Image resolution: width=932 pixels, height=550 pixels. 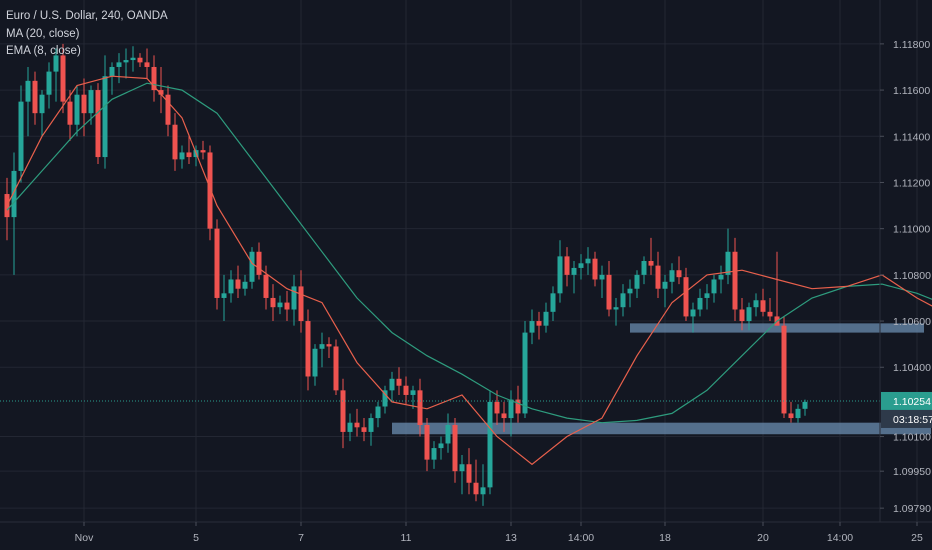 I want to click on price-tick-label: 1.11600, so click(x=911, y=91).